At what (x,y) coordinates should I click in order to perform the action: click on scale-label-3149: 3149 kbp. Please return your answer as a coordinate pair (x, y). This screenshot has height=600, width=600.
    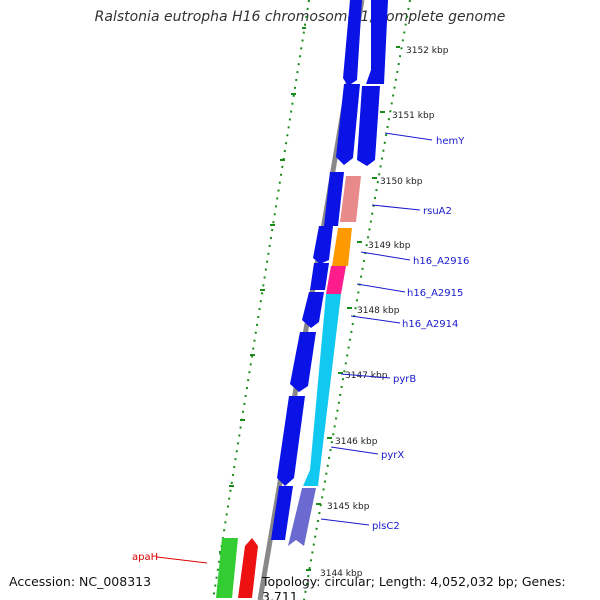
    Looking at the image, I should click on (389, 246).